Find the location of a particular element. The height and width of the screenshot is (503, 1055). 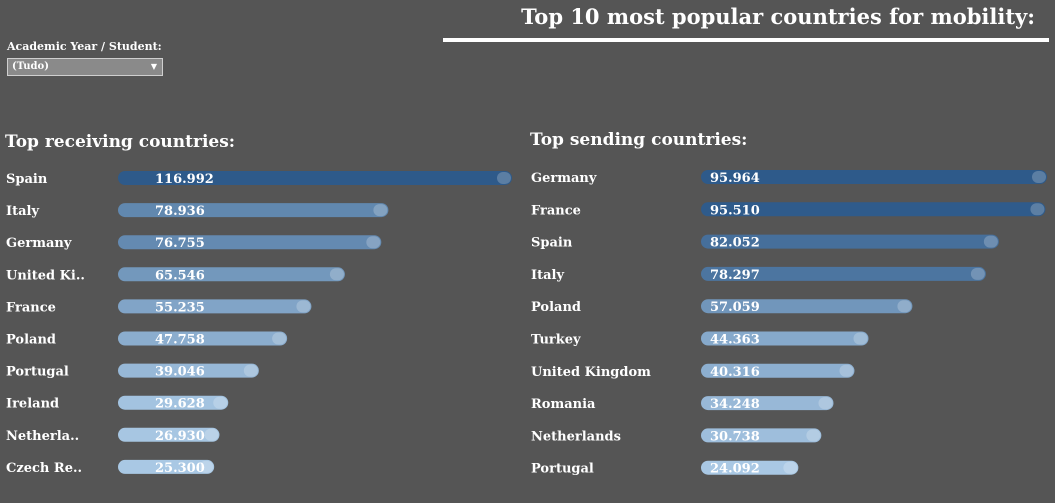

sending-value-label: 40.316 is located at coordinates (735, 372).